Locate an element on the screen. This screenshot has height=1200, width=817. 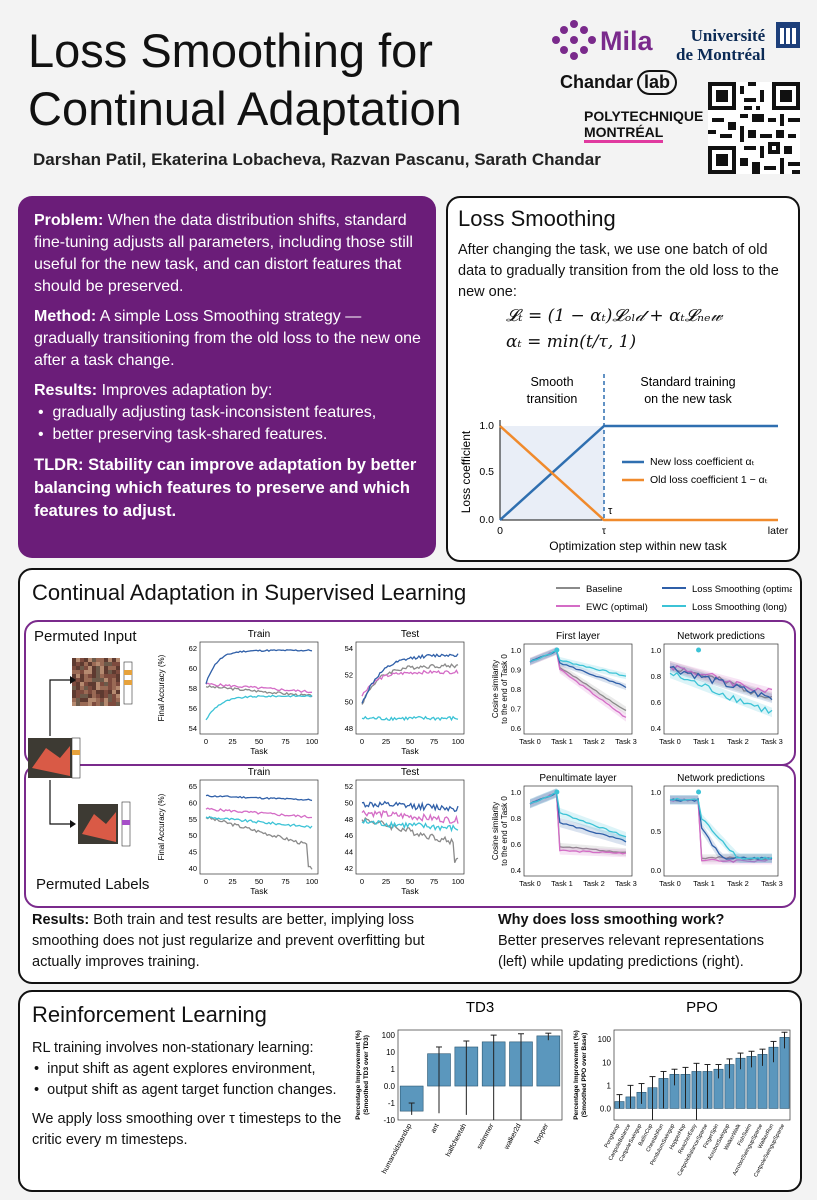
baseline-line is located at coordinates (410, 840).